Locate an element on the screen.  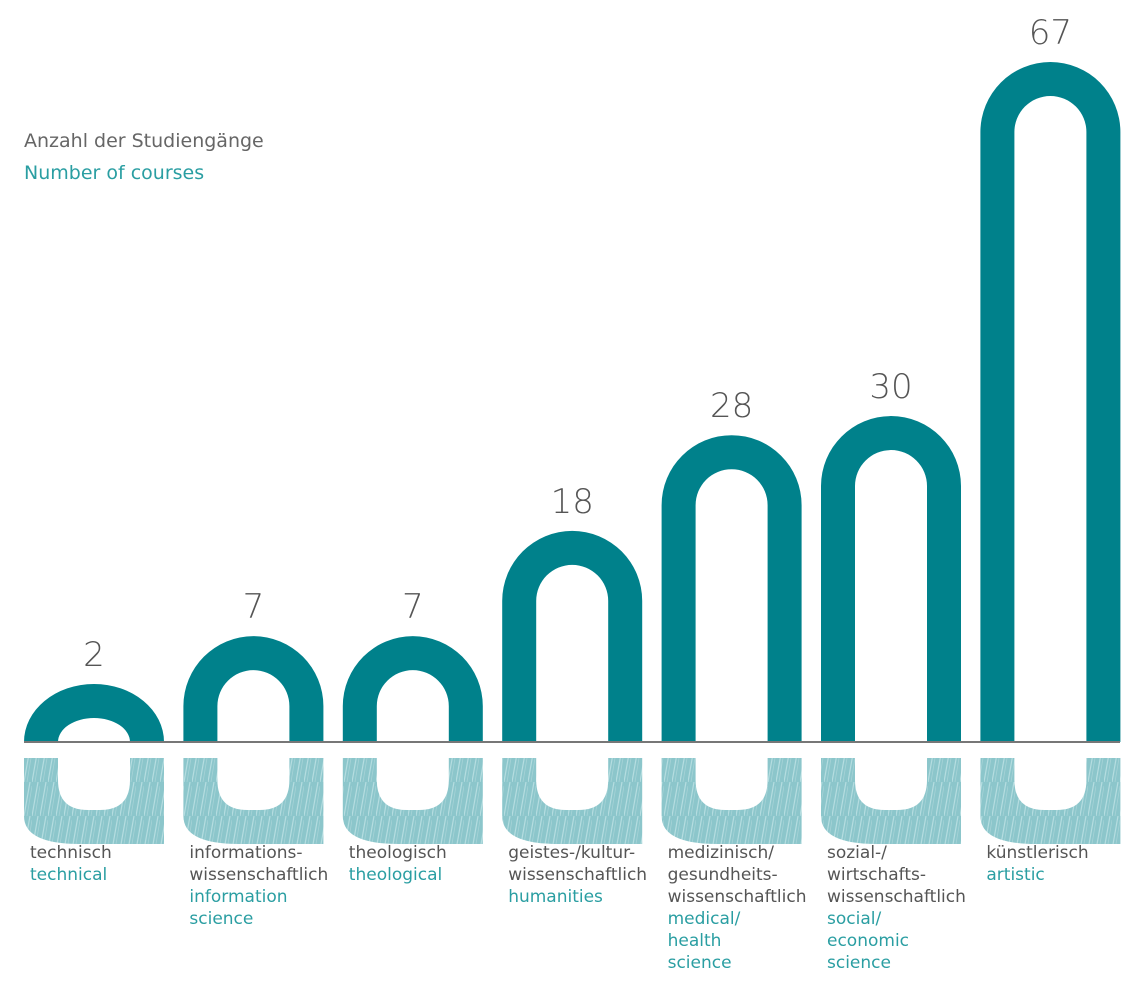
category-label-english: social/ economic science is located at coordinates (868, 941).